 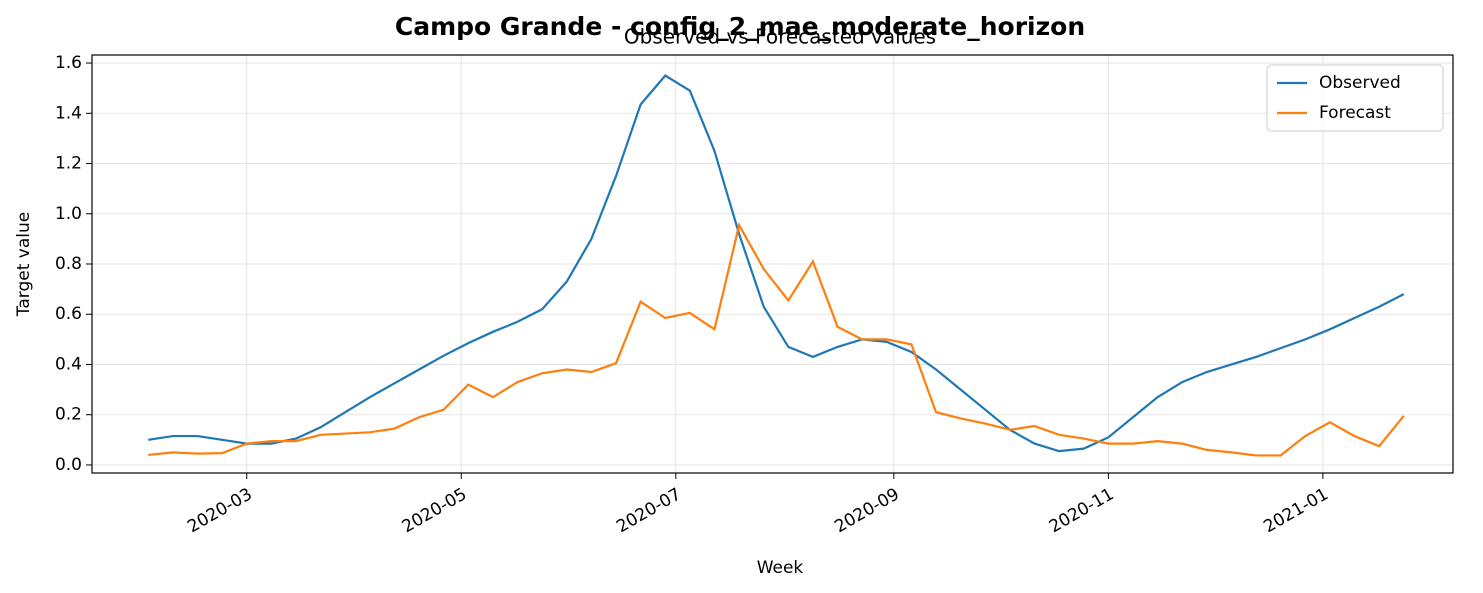 I want to click on y-tick-label: 1.0, so click(x=68, y=214).